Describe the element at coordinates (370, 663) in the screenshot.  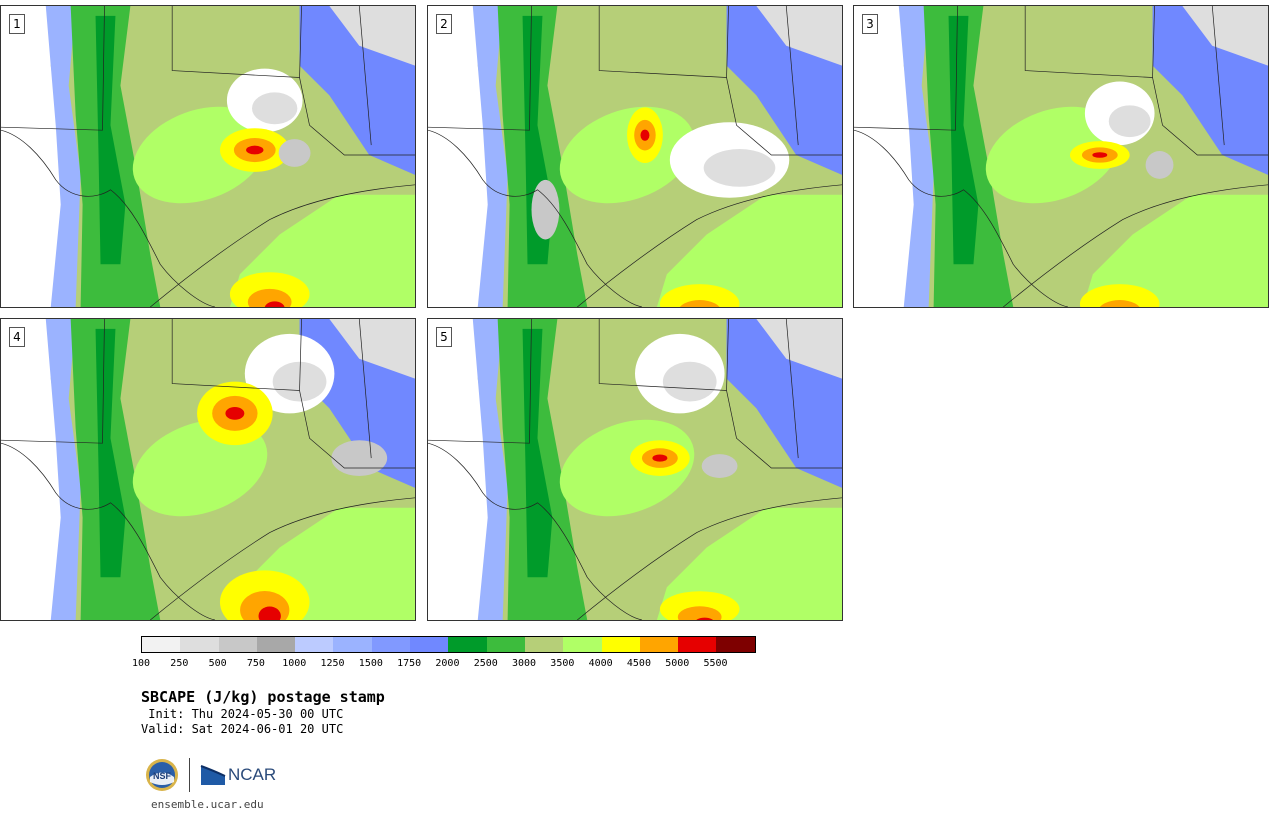
I see `colorbar-tick-label: 1500` at that location.